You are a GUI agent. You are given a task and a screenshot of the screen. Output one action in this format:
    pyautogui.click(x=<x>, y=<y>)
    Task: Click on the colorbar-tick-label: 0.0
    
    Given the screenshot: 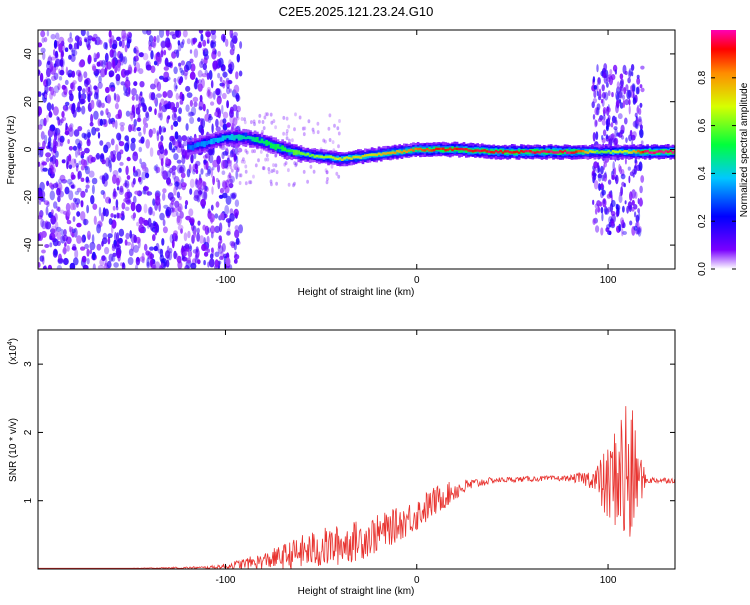 What is the action you would take?
    pyautogui.click(x=702, y=269)
    